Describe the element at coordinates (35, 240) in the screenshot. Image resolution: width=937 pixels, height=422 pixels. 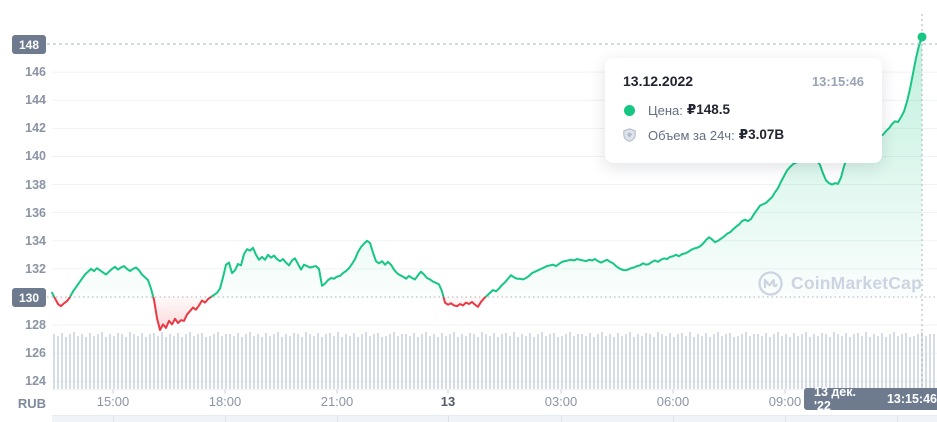
I see `y-axis-label: 134` at that location.